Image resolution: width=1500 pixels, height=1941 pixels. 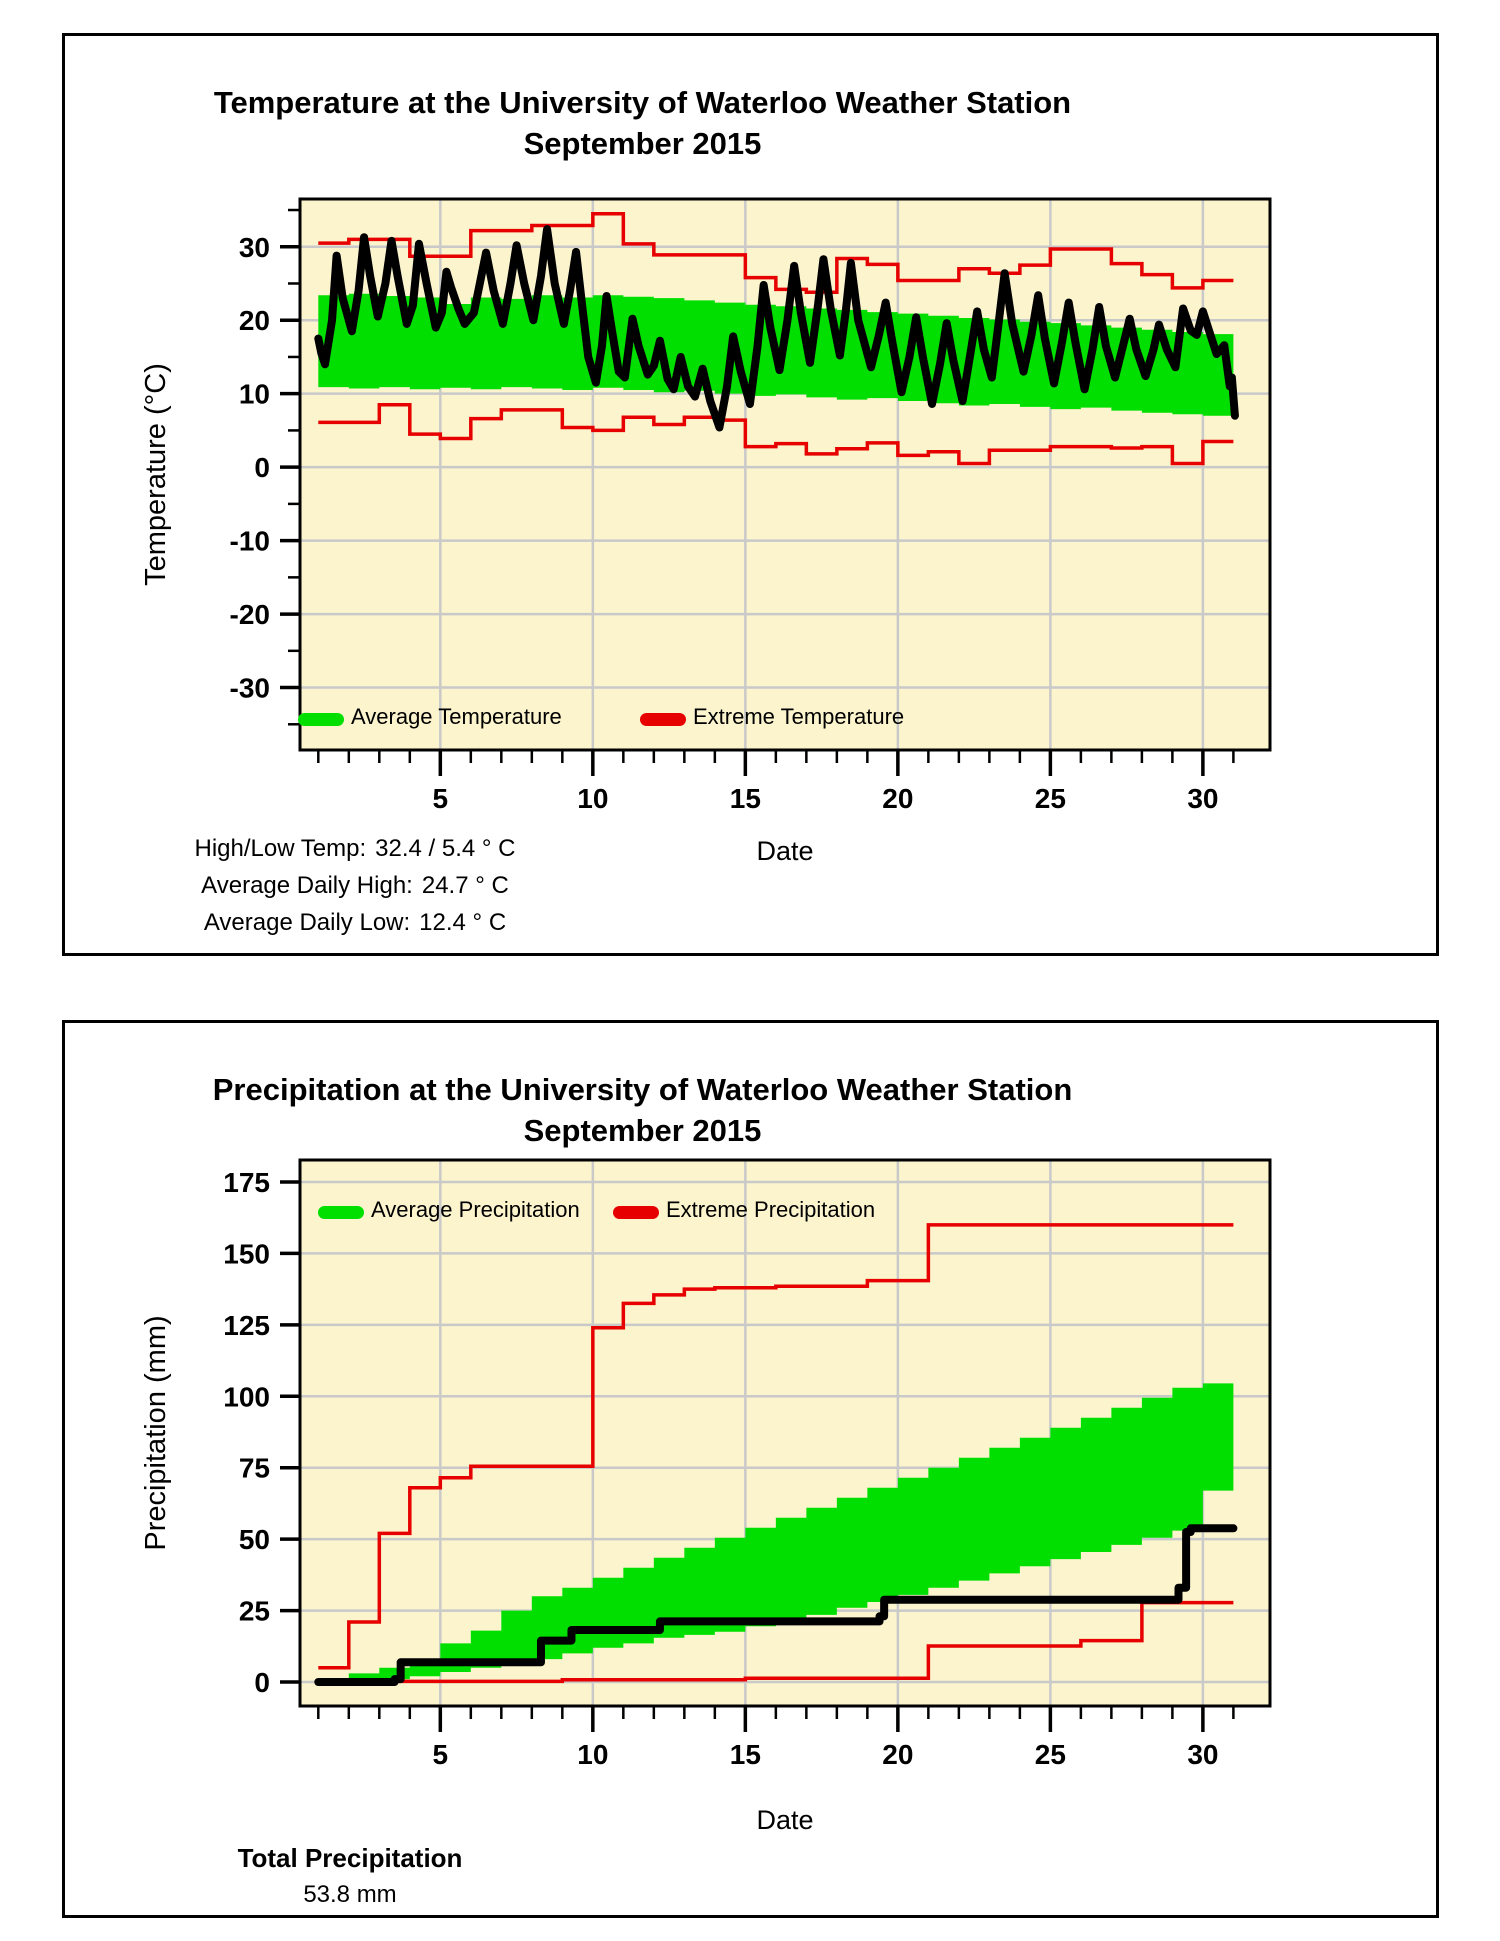 What do you see at coordinates (771, 1209) in the screenshot?
I see `extreme-precipitation-legend-label: Extreme Precipitation` at bounding box center [771, 1209].